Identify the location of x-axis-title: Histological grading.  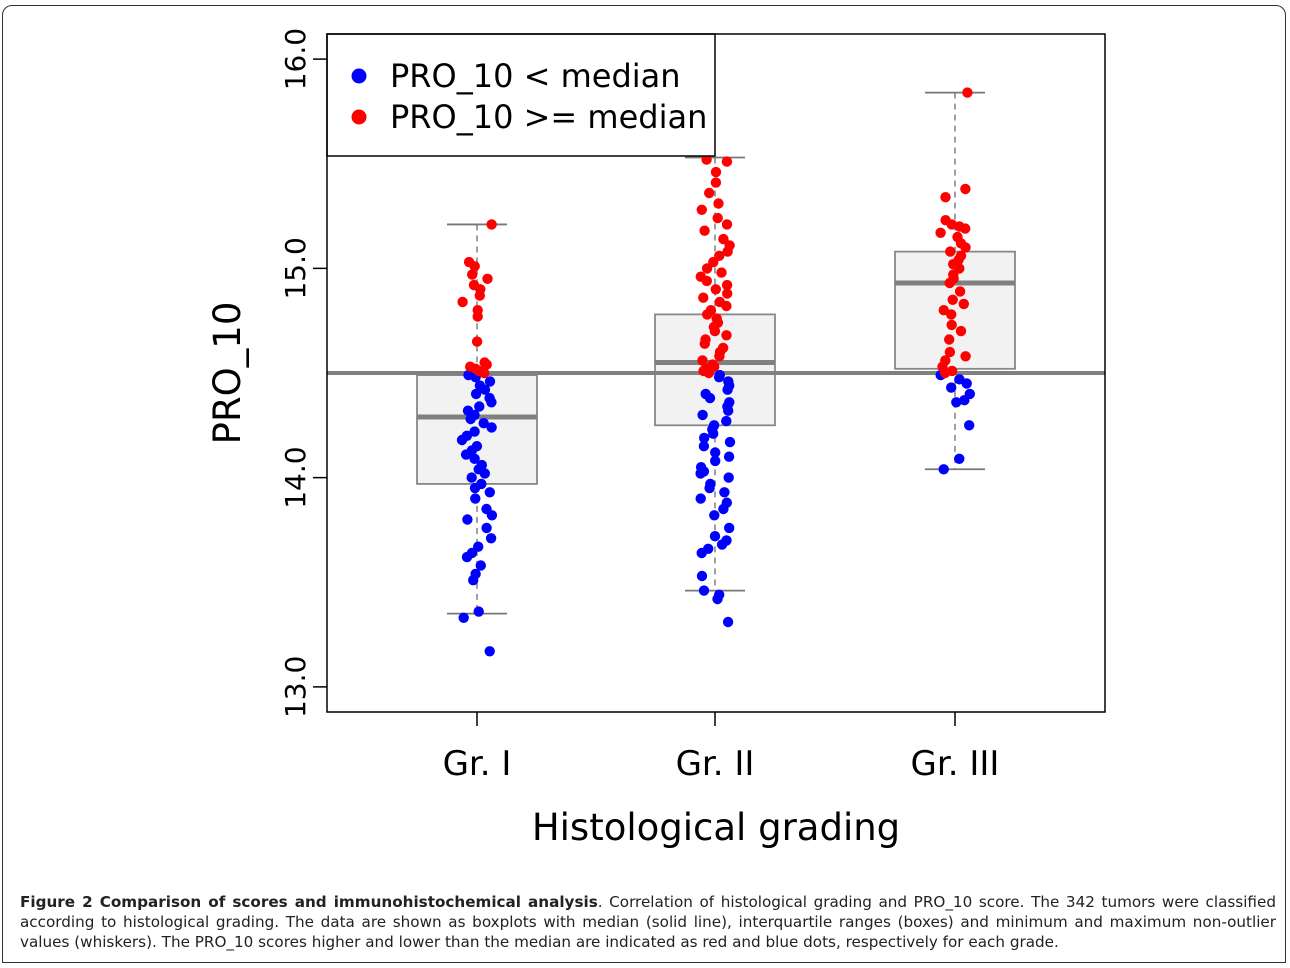
(716, 827).